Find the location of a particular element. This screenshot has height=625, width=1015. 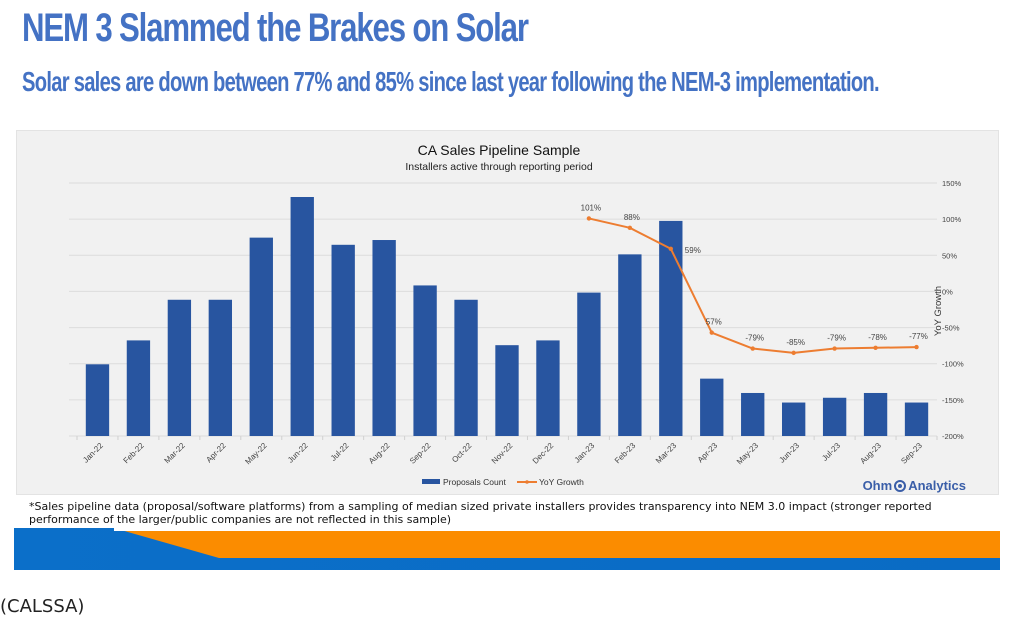

x-label-nov-22: Nov-22 is located at coordinates (502, 453).